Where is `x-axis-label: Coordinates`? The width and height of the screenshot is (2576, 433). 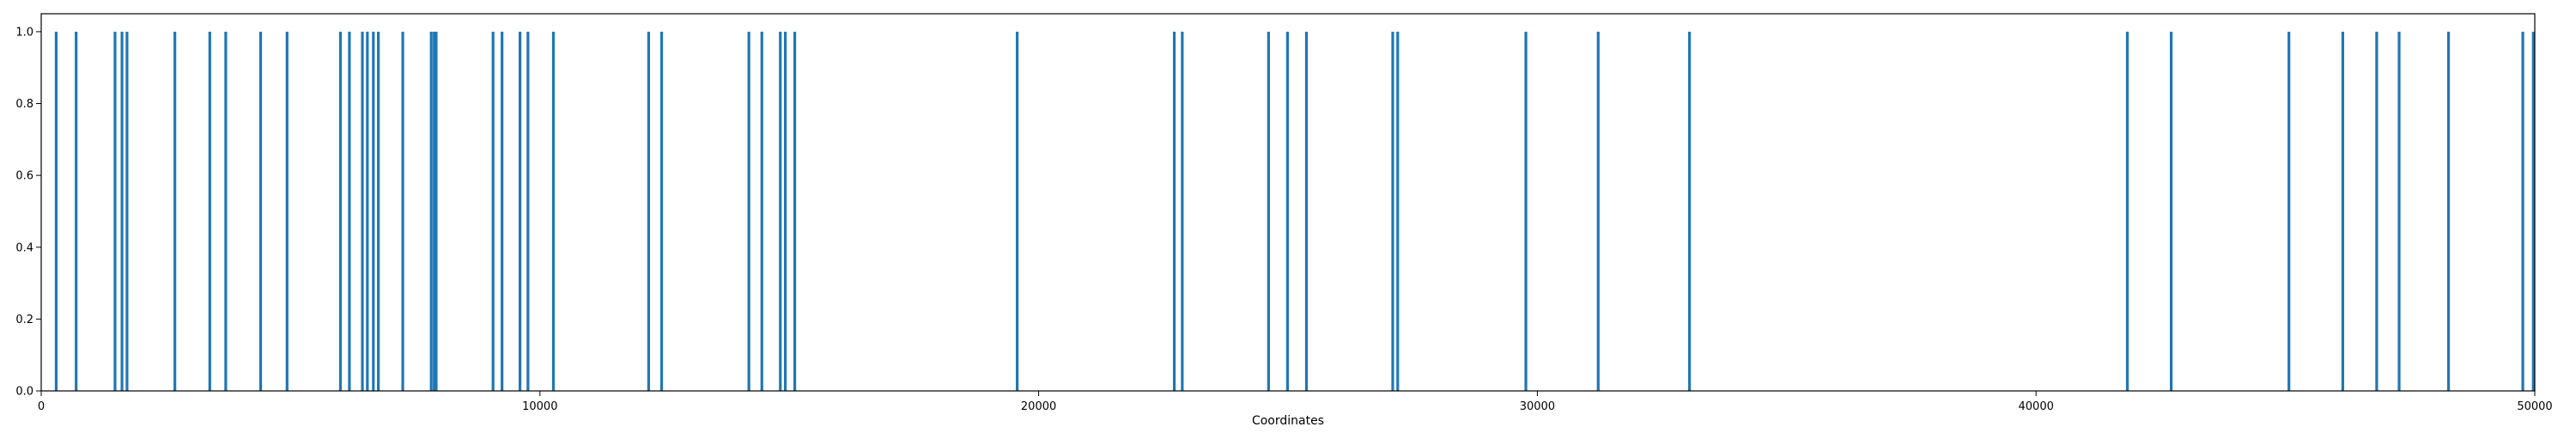
x-axis-label: Coordinates is located at coordinates (1288, 421).